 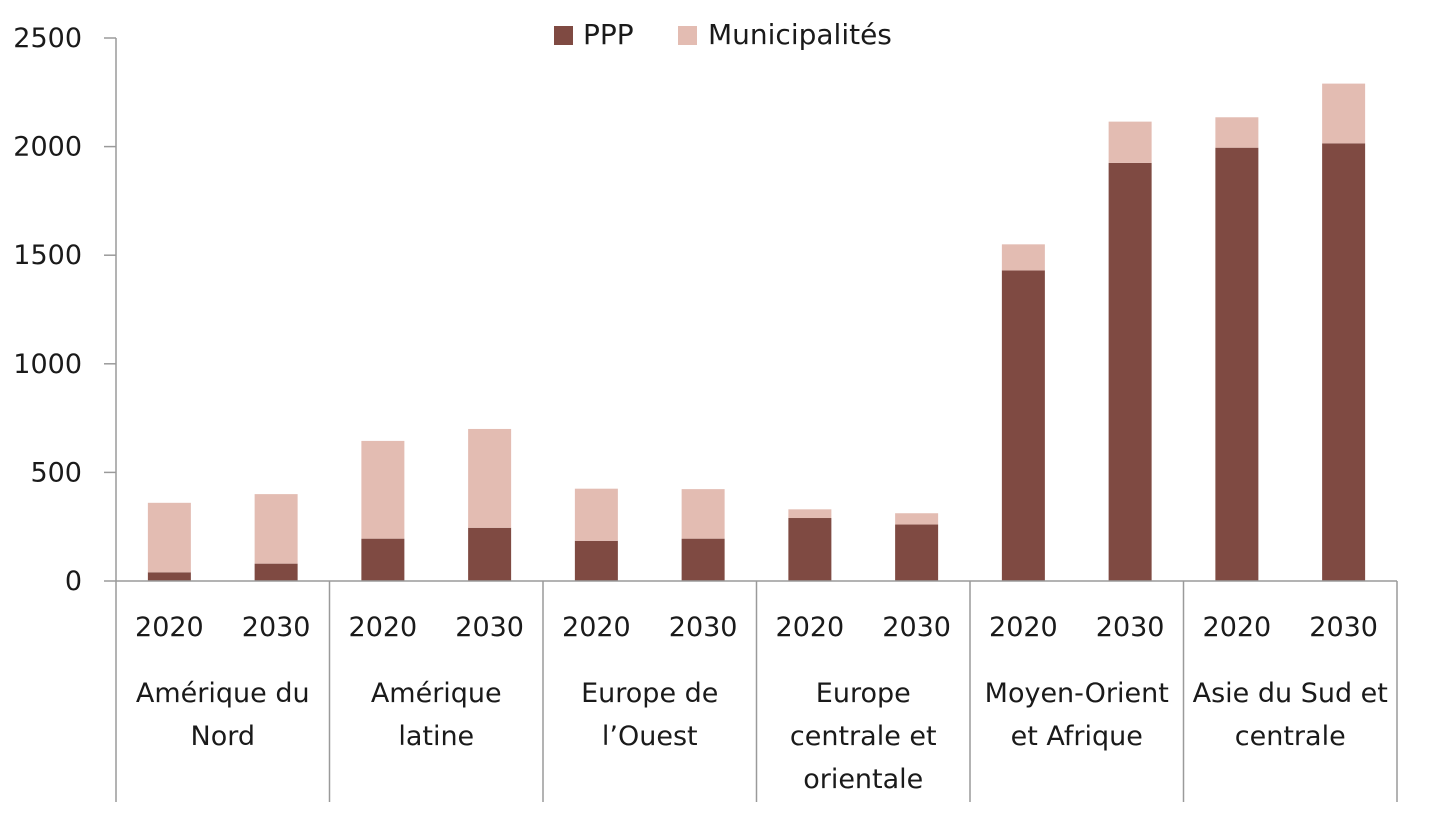 I want to click on group-label: centrale et, so click(x=863, y=736).